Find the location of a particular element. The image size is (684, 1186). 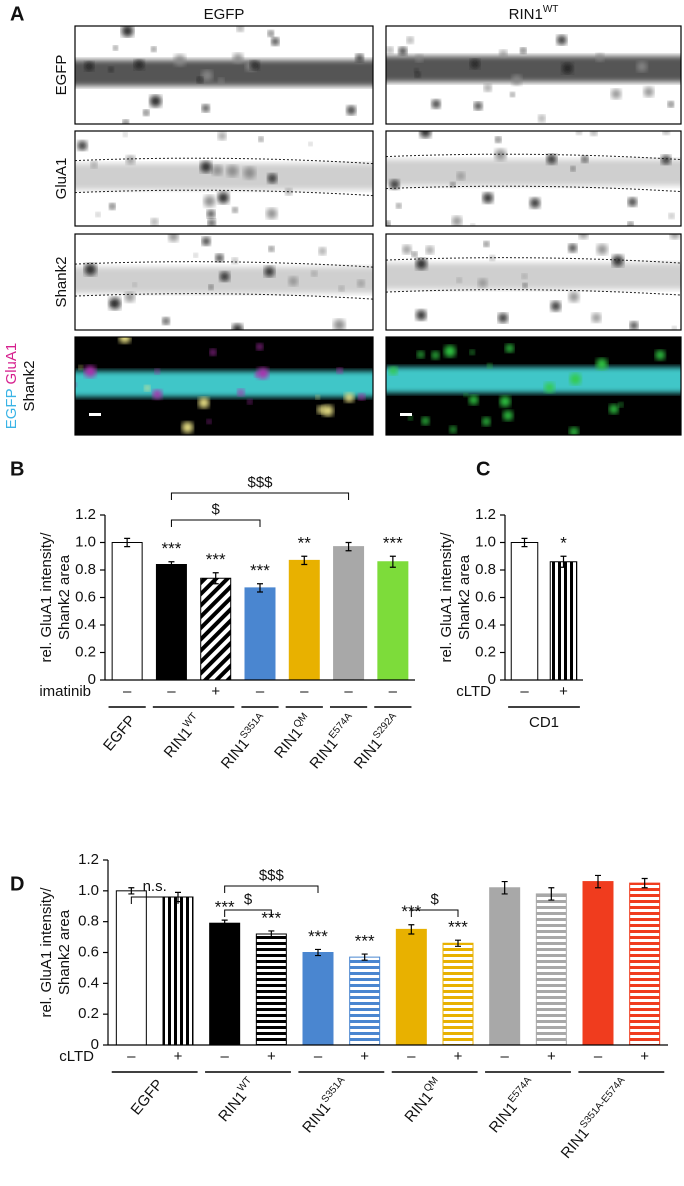

y-tick-label: 0.6 is located at coordinates (85, 596).